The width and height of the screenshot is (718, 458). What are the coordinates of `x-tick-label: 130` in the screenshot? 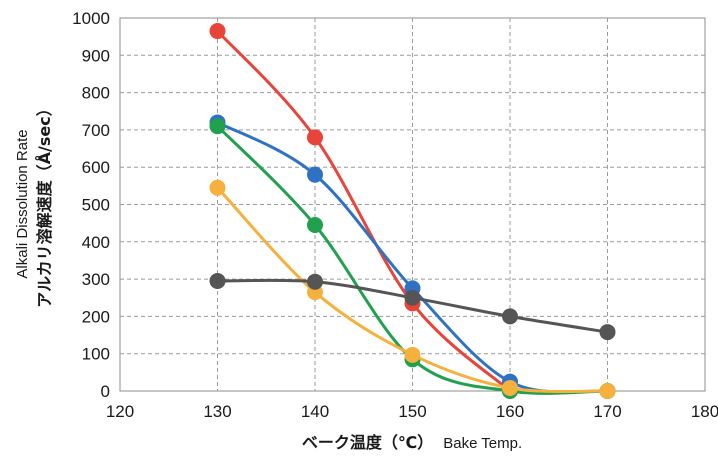 It's located at (217, 411).